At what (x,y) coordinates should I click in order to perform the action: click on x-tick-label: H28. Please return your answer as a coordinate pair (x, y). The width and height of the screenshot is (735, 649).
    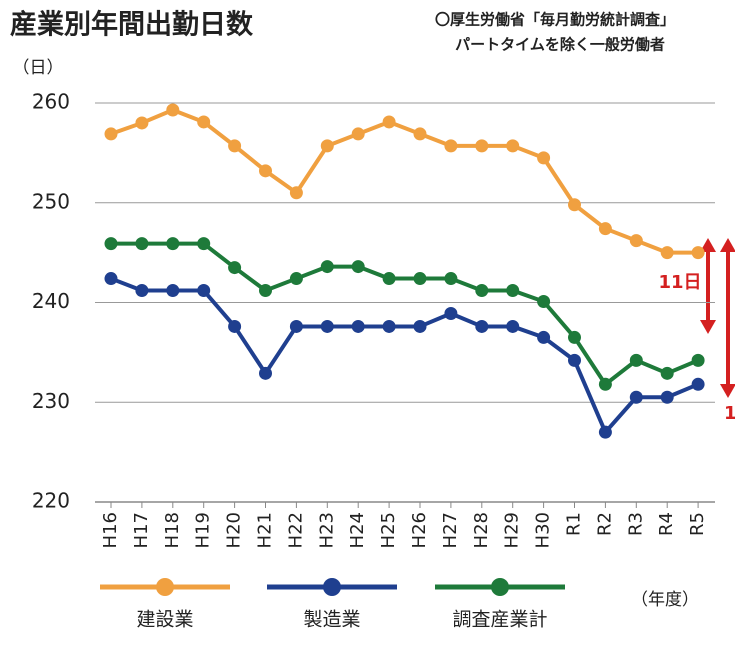
    Looking at the image, I should click on (481, 530).